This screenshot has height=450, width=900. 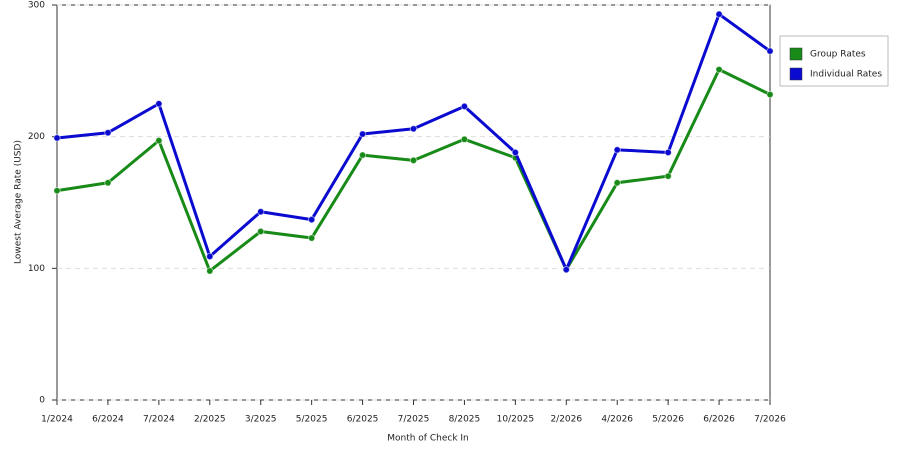 I want to click on y-tick-label: 0, so click(x=42, y=401).